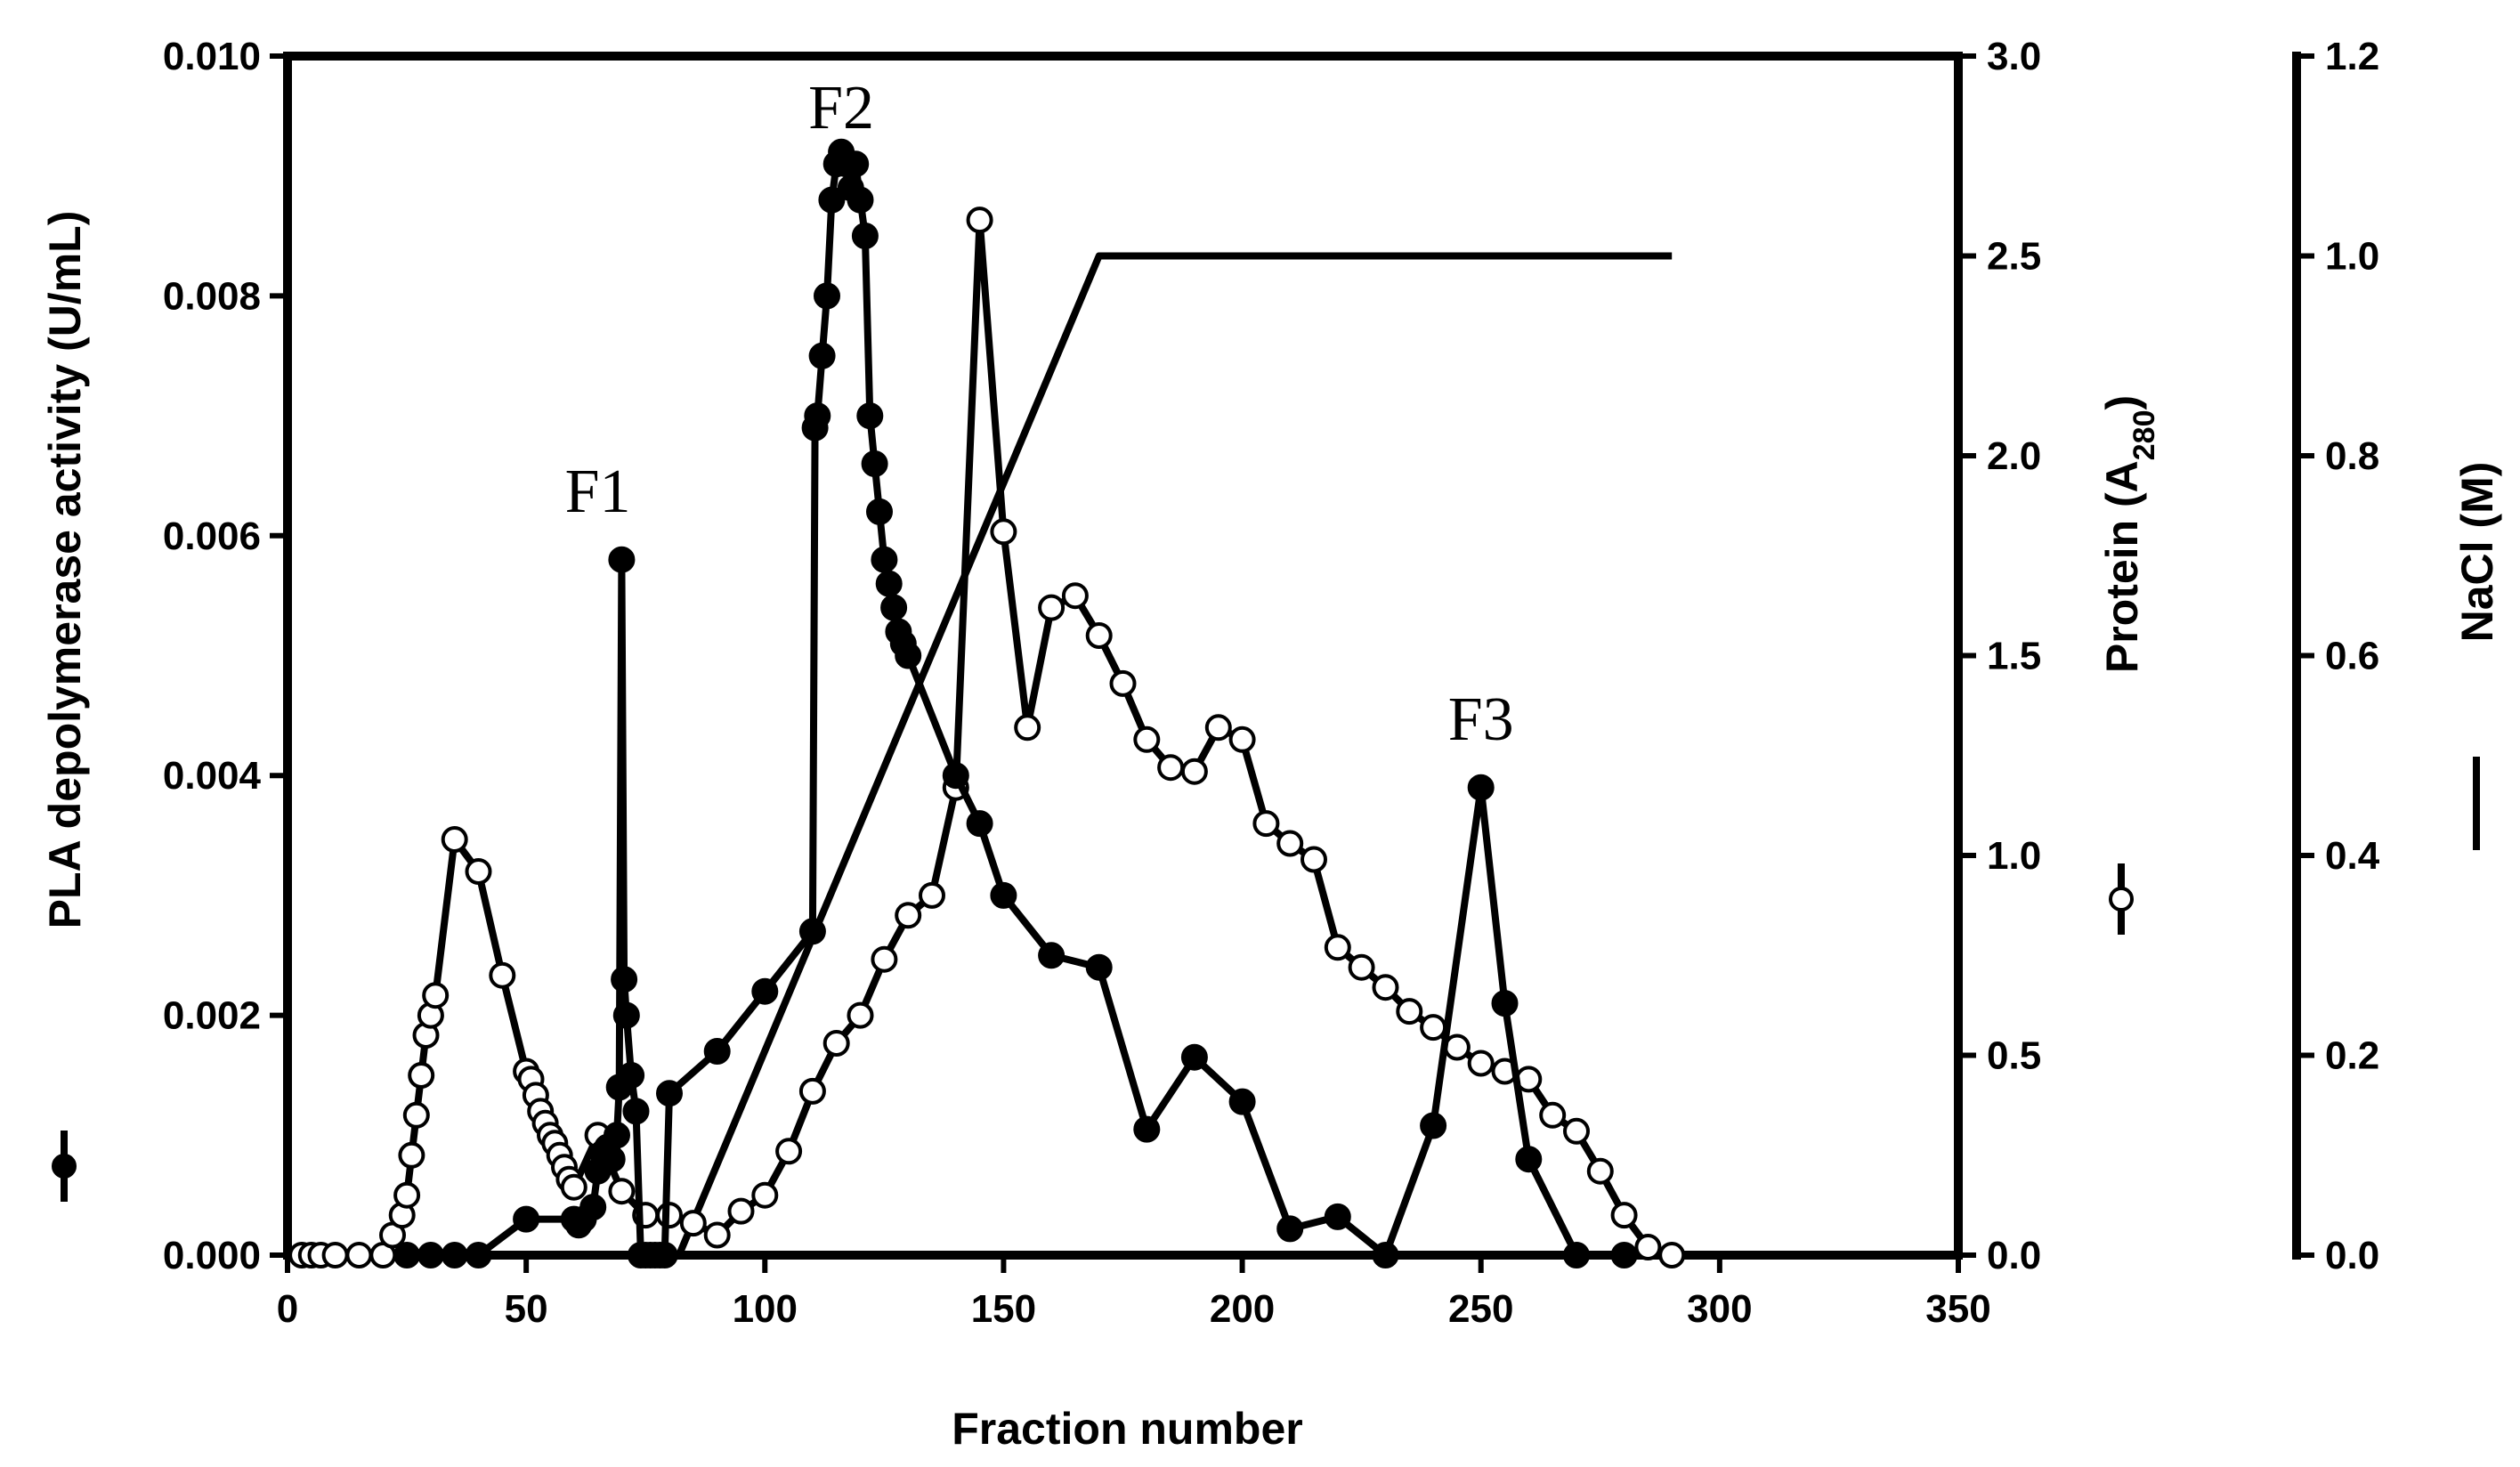 The width and height of the screenshot is (2520, 1467). What do you see at coordinates (2352, 257) in the screenshot?
I see `y-right-nacl-tick-label: 1.0` at bounding box center [2352, 257].